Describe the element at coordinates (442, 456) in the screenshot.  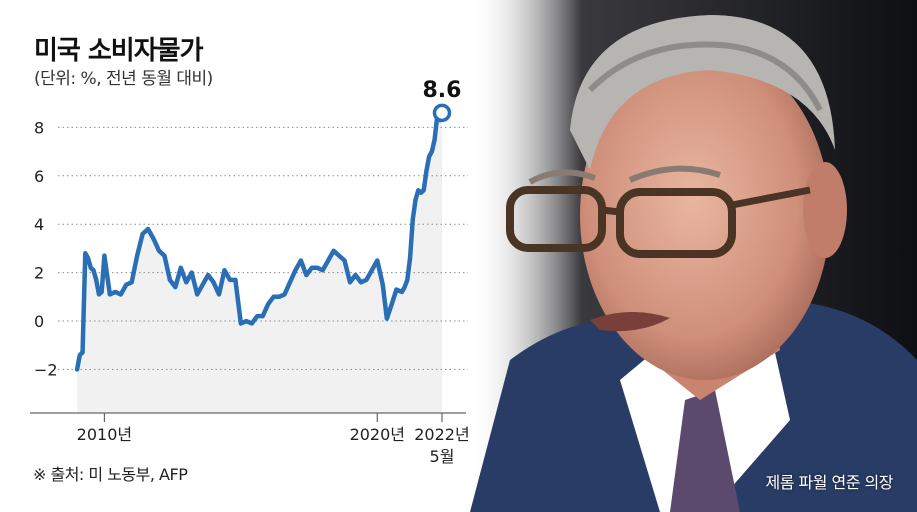
I see `x-tick-sublabel: 5월` at that location.